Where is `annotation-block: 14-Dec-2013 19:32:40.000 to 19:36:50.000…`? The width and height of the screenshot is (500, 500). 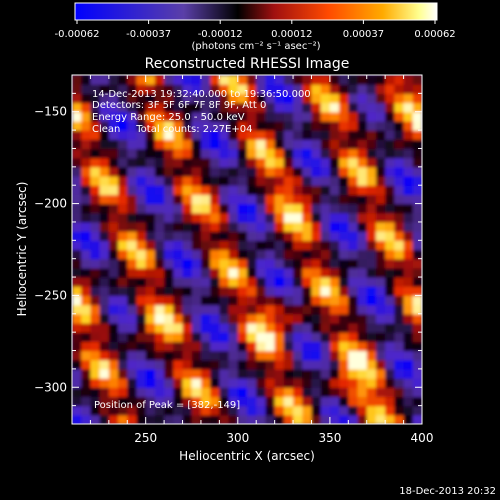
annotation-block: 14-Dec-2013 19:32:40.000 to 19:36:50.000… is located at coordinates (201, 112).